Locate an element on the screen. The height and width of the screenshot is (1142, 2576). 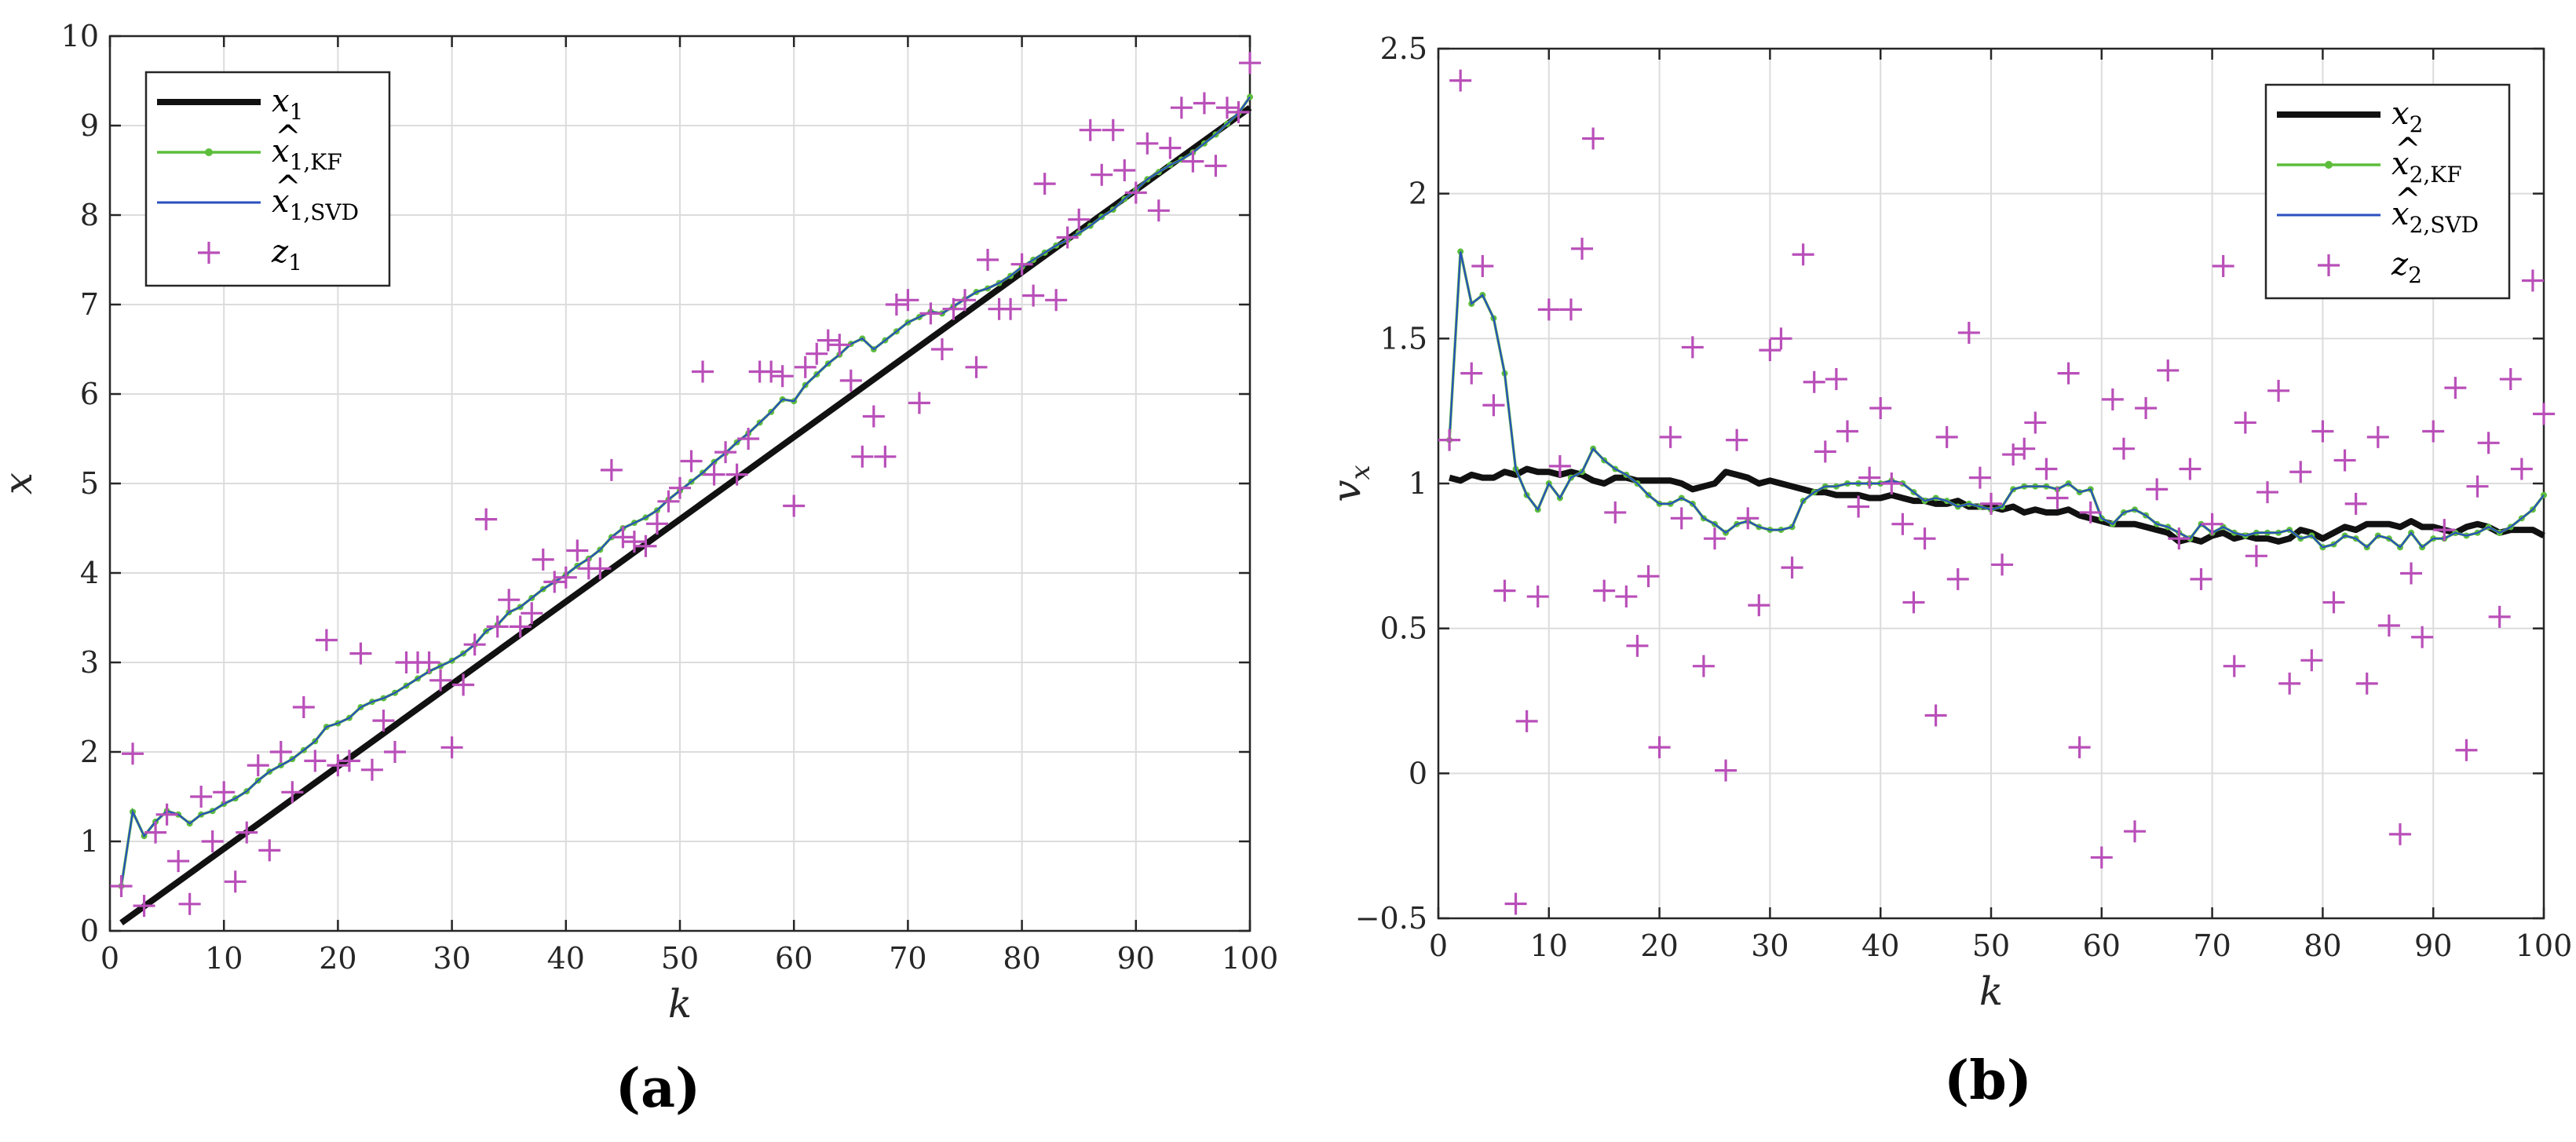
legend-hat-x2_kf: ^ is located at coordinates (2408, 150).